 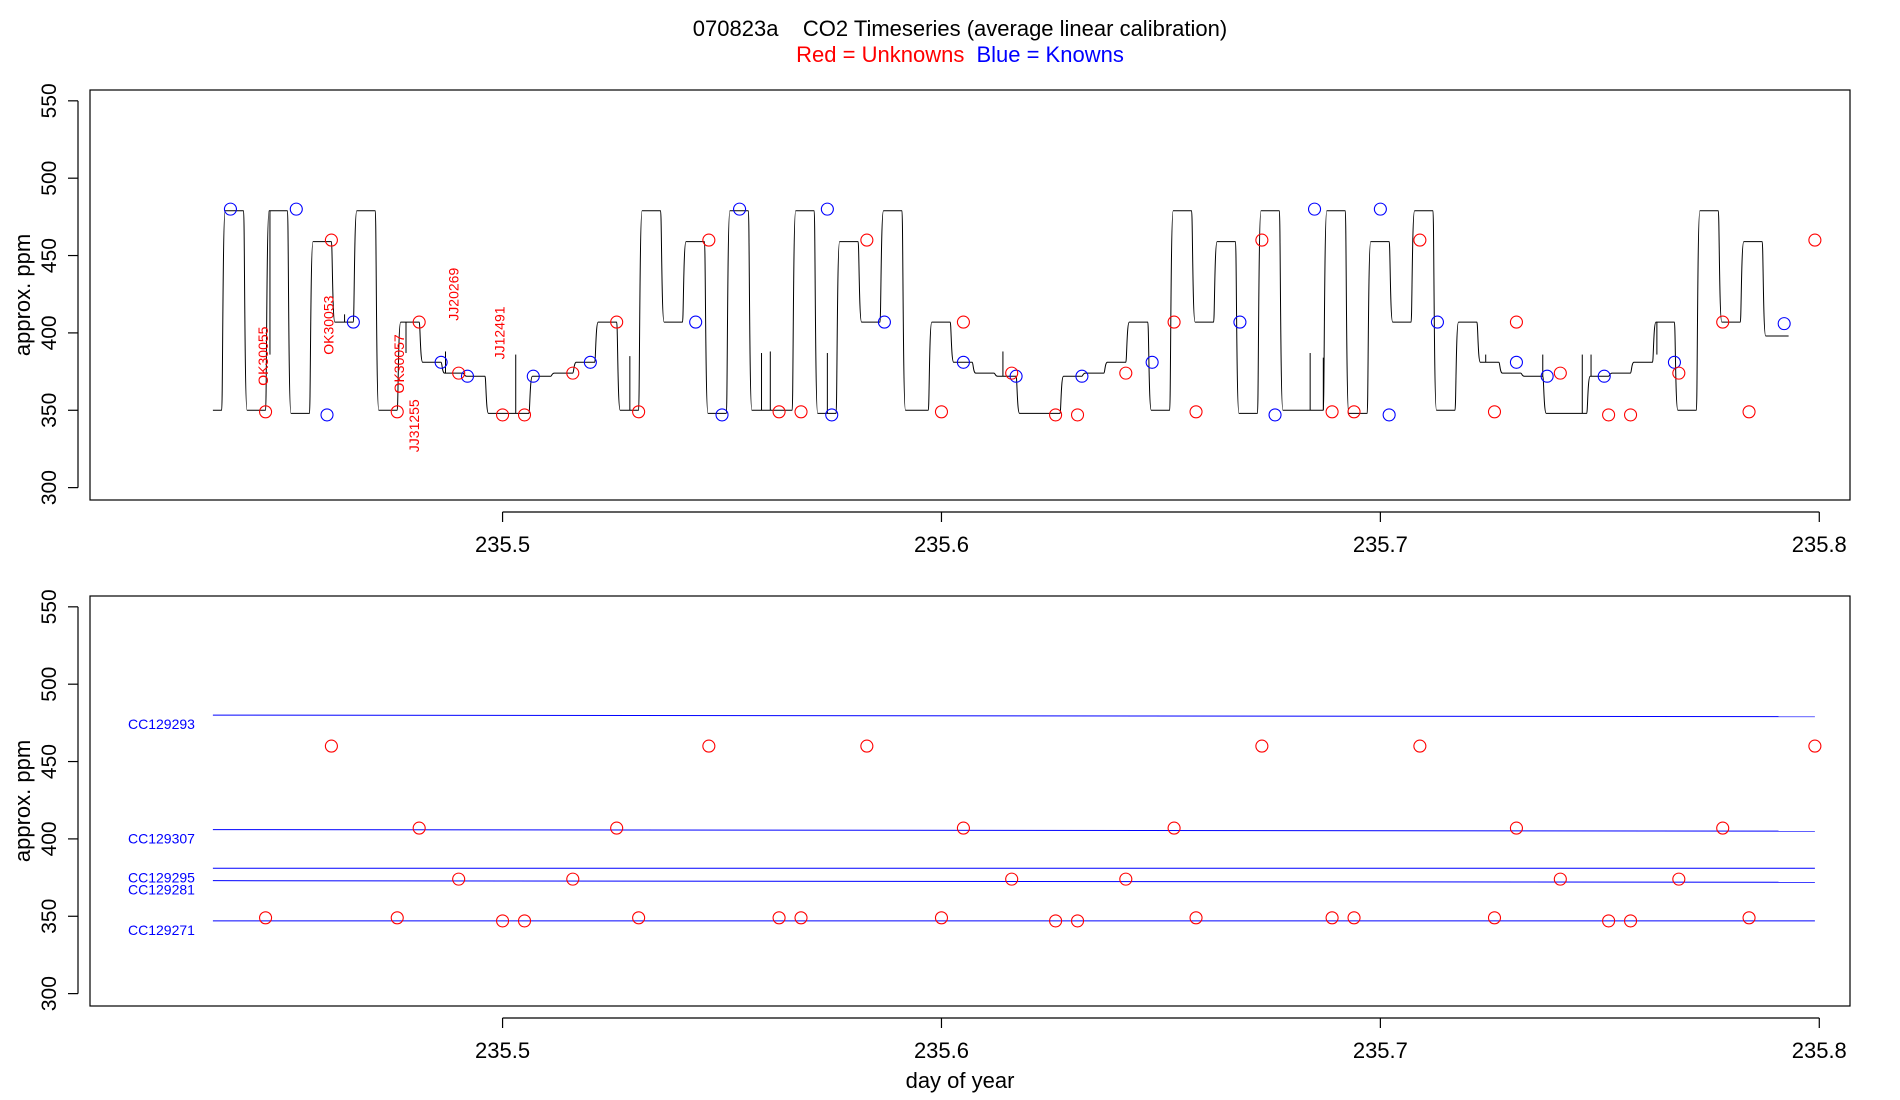 What do you see at coordinates (49, 684) in the screenshot?
I see `bottom-y-tick-label: 500` at bounding box center [49, 684].